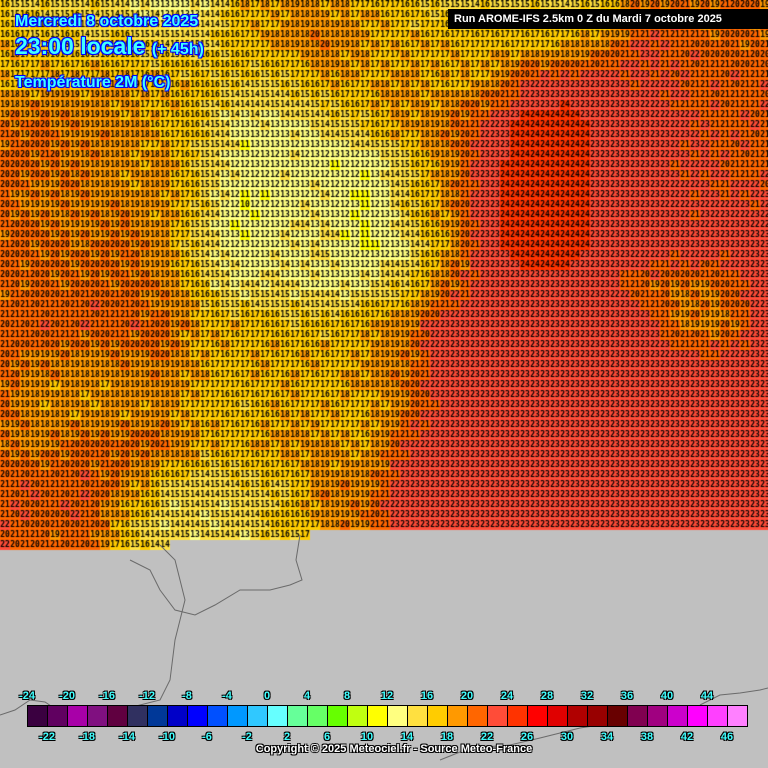 This screenshot has height=768, width=768. I want to click on legend-tick-label: -4, so click(227, 696).